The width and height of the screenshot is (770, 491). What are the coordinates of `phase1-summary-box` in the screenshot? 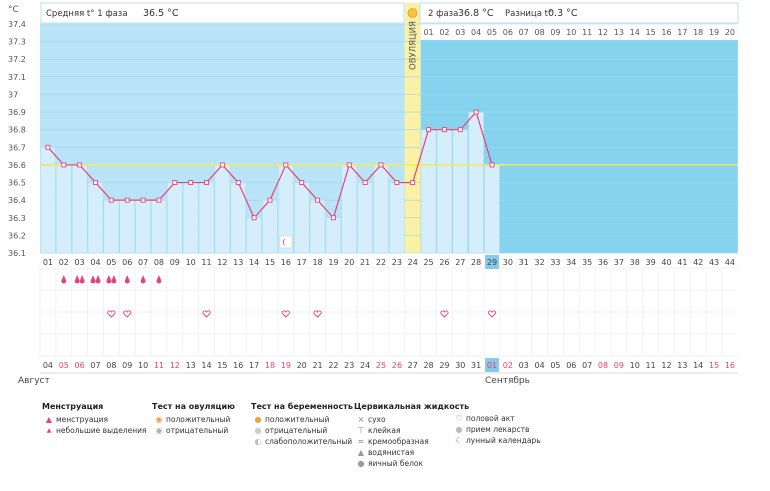 It's located at (222, 13).